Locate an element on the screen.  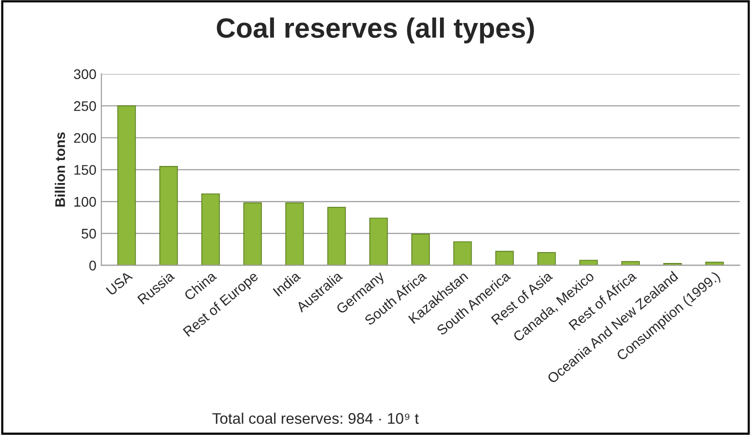
y-tick-label: 0 is located at coordinates (92, 265).